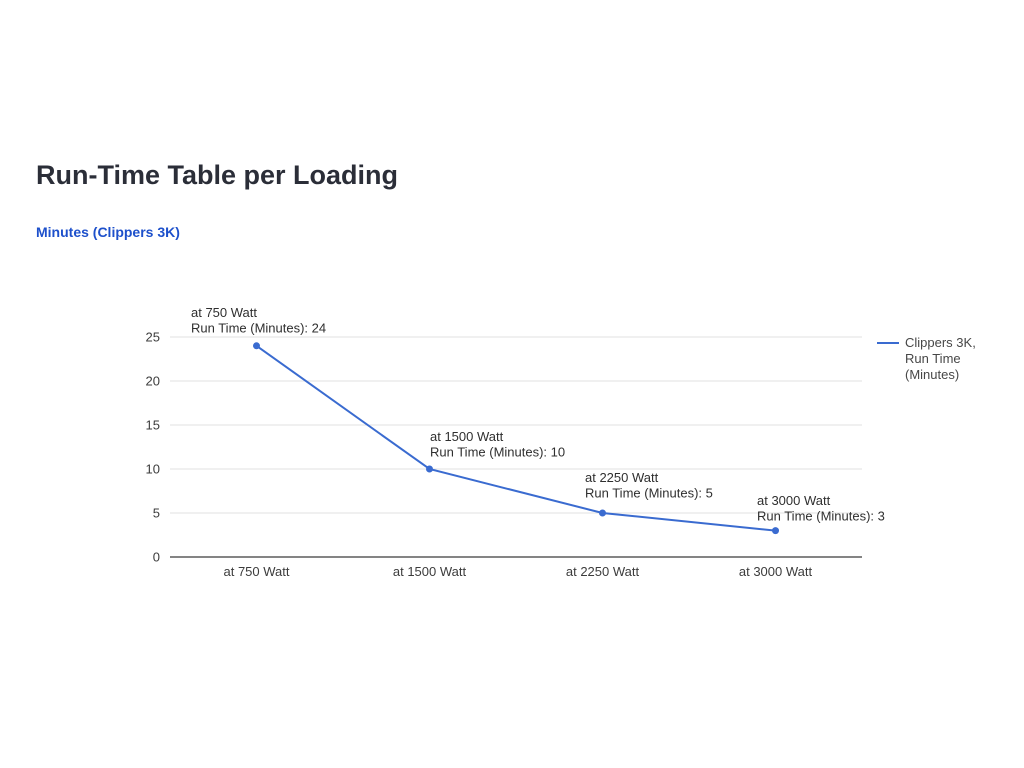  What do you see at coordinates (156, 557) in the screenshot?
I see `y-tick-label: 0` at bounding box center [156, 557].